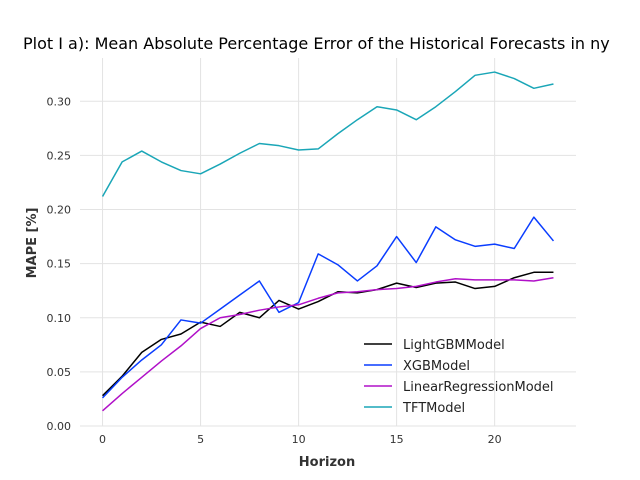  Describe the element at coordinates (59, 210) in the screenshot. I see `y-tick-label: 0.20` at that location.